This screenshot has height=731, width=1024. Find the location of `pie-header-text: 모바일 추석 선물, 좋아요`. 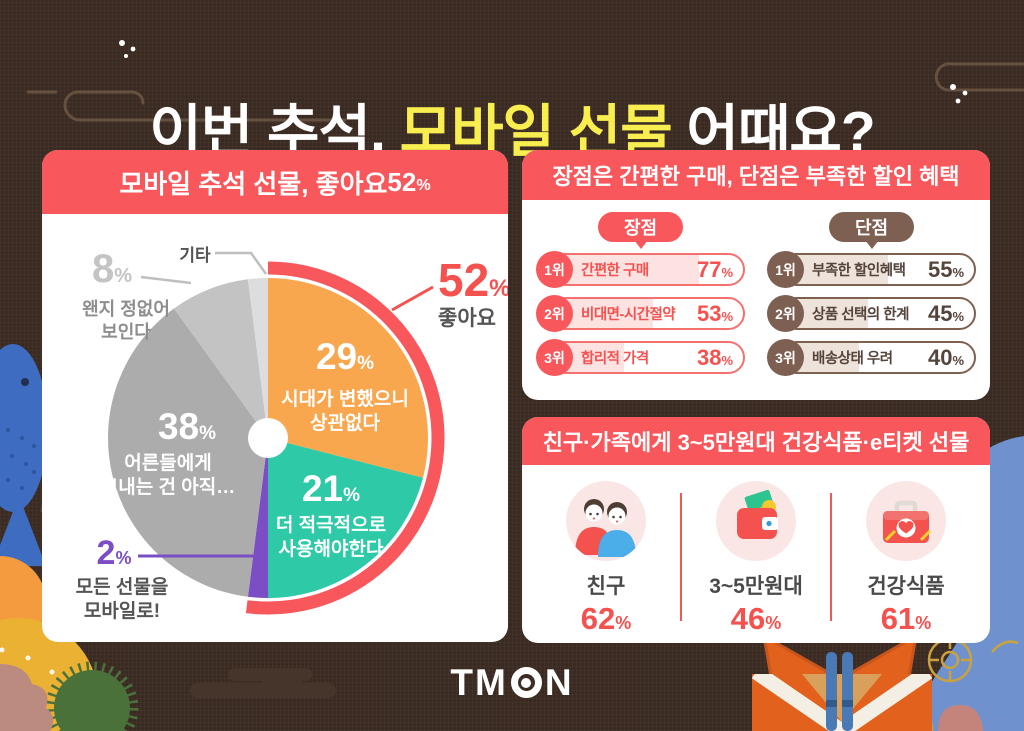

pie-header-text: 모바일 추석 선물, 좋아요 is located at coordinates (253, 183).